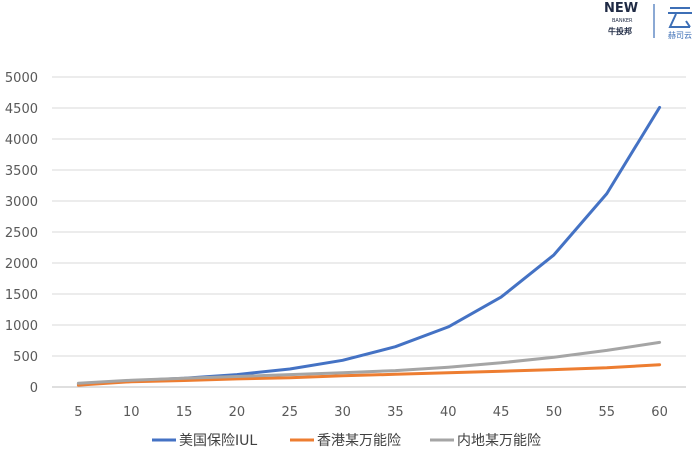 This screenshot has width=700, height=464. Describe the element at coordinates (184, 412) in the screenshot. I see `x-tick-label: 15` at that location.